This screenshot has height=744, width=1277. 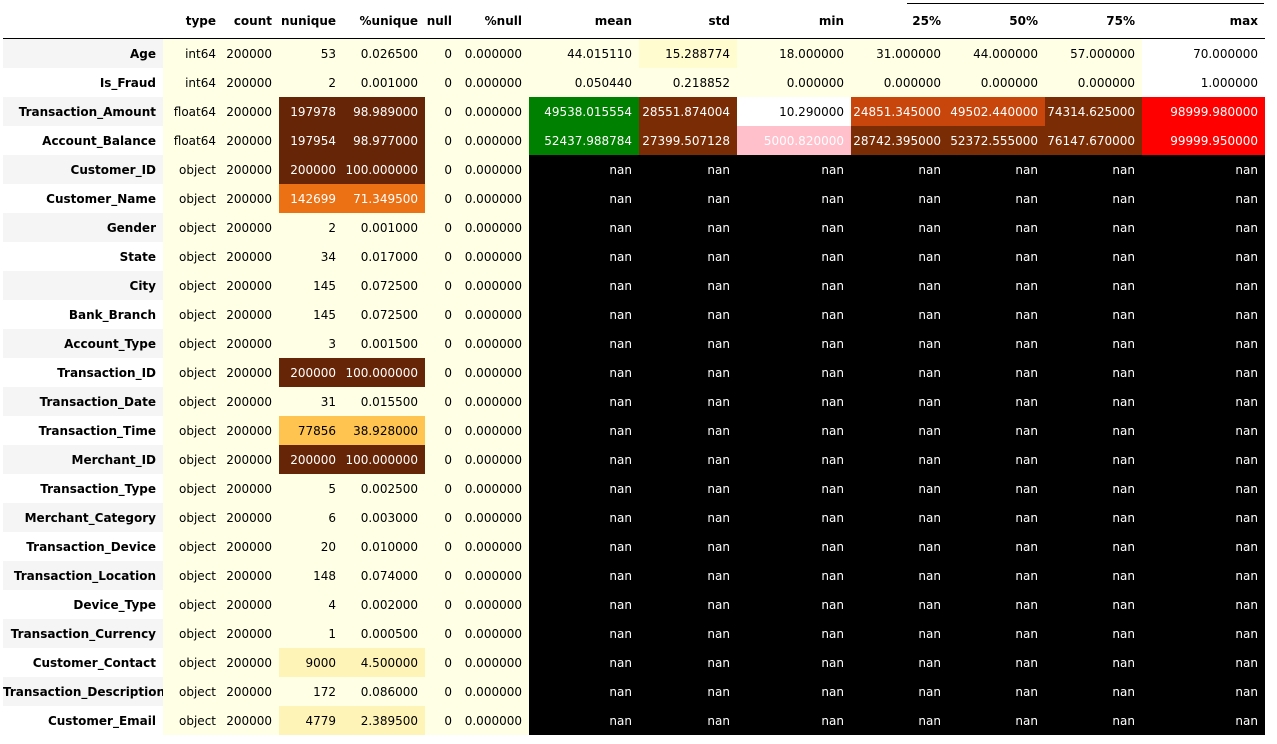 What do you see at coordinates (311, 604) in the screenshot?
I see `table-cell: 4` at bounding box center [311, 604].